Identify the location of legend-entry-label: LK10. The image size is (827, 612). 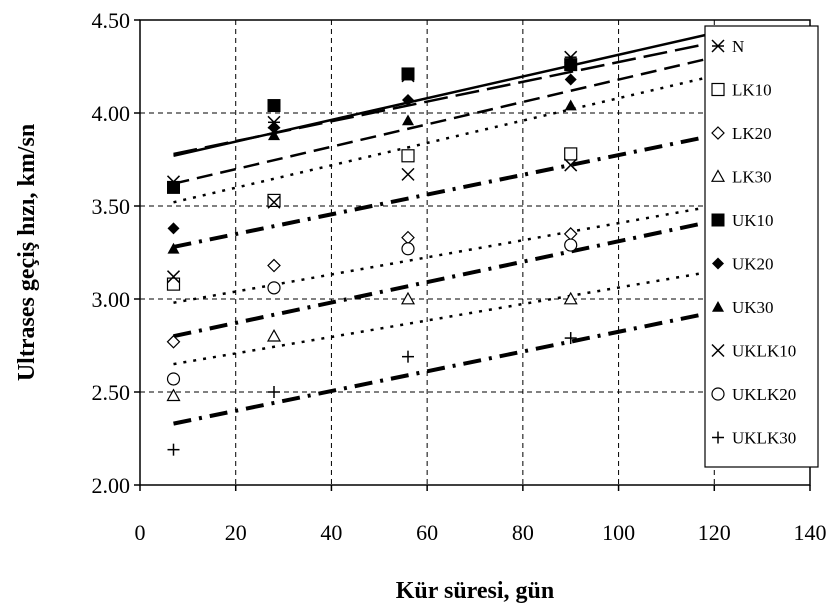
(752, 90).